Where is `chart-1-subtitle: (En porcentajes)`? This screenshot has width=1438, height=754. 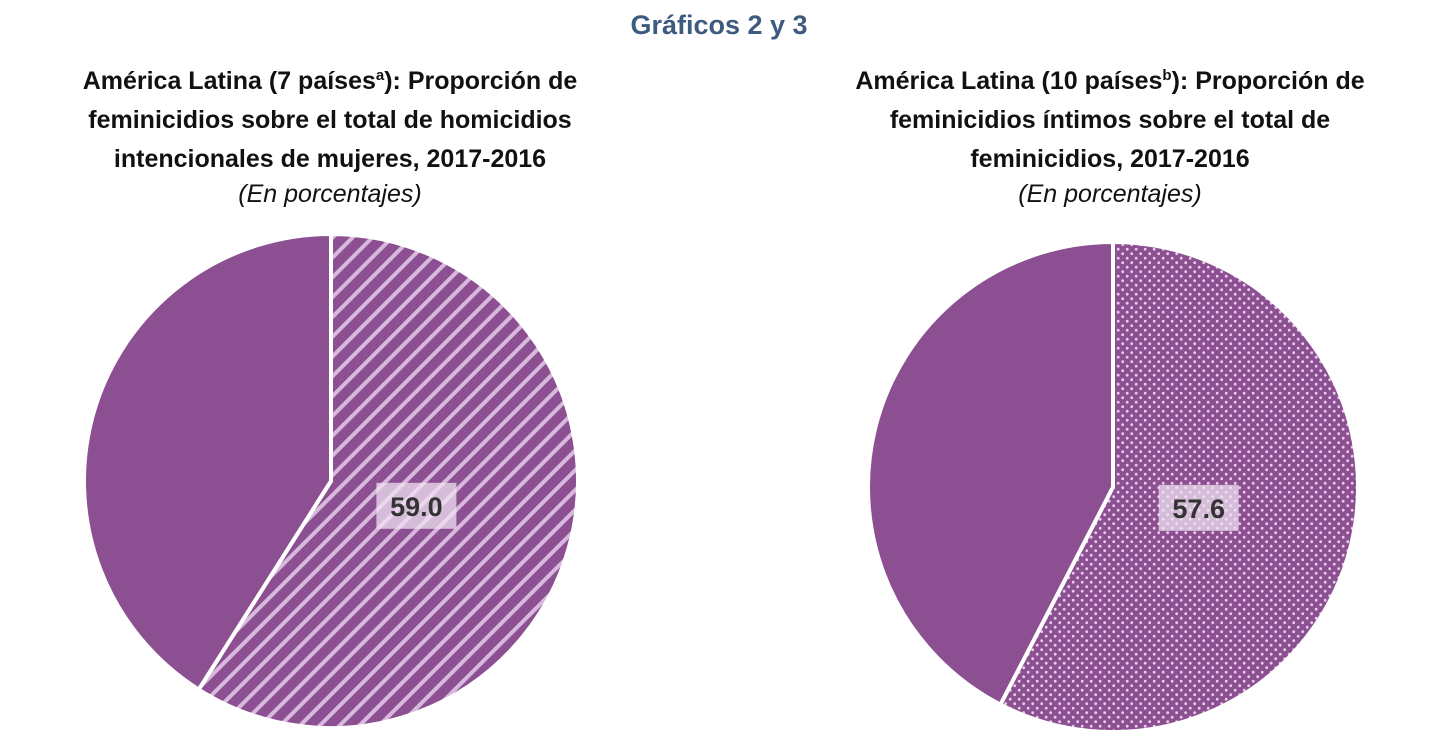 chart-1-subtitle: (En porcentajes) is located at coordinates (330, 194).